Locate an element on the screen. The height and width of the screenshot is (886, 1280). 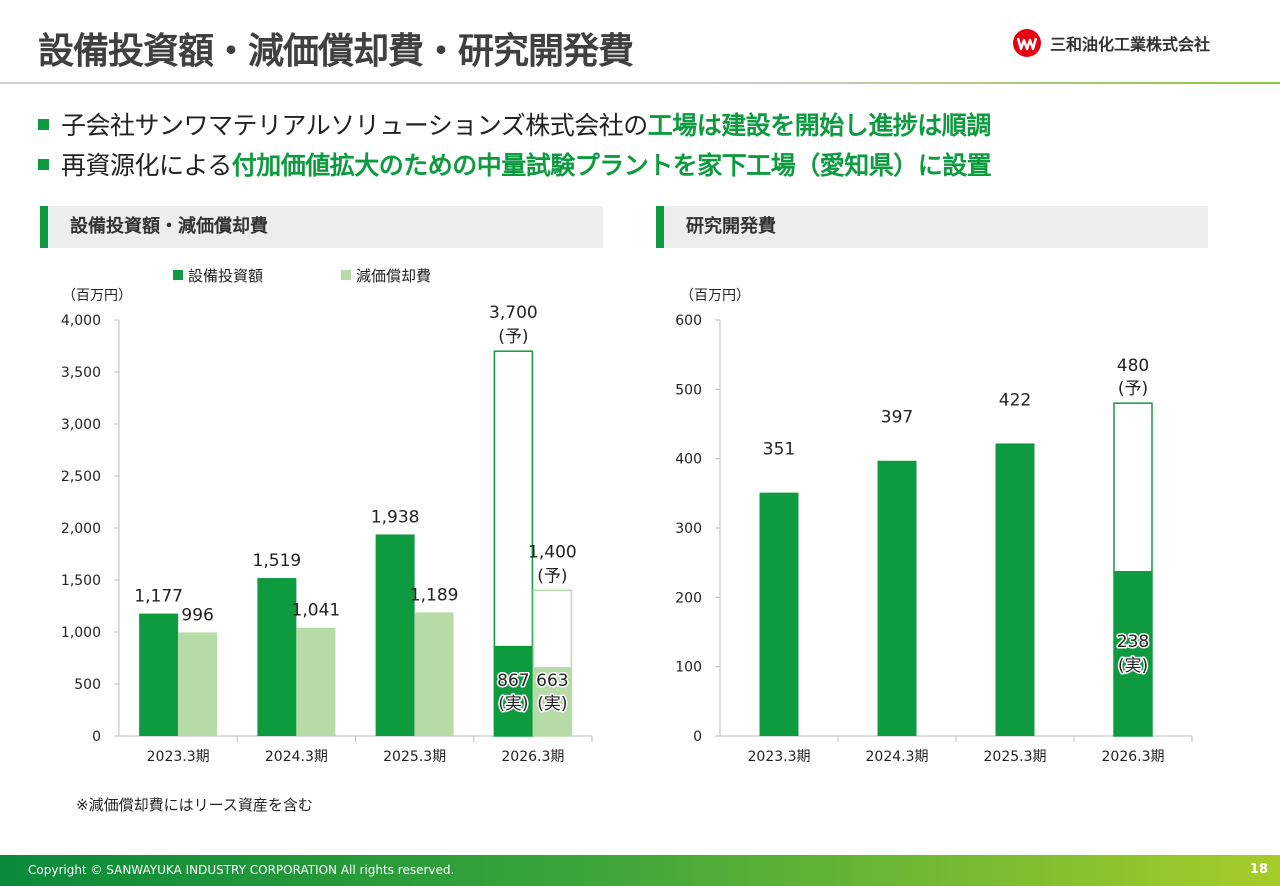
capex-y-tick-label: 2,000 is located at coordinates (81, 529).